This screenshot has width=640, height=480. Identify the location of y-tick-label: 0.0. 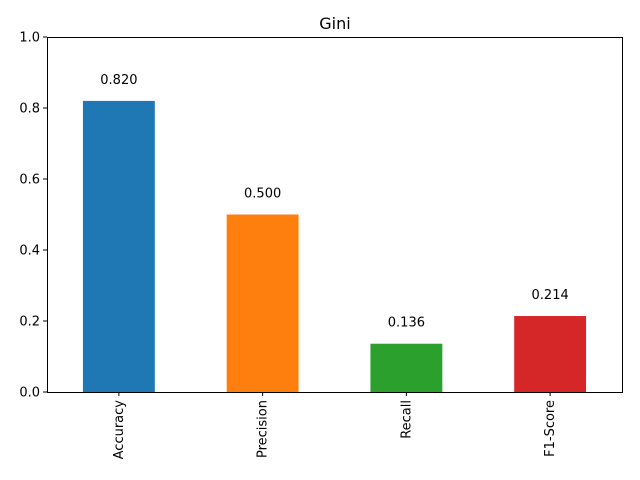
(29, 393).